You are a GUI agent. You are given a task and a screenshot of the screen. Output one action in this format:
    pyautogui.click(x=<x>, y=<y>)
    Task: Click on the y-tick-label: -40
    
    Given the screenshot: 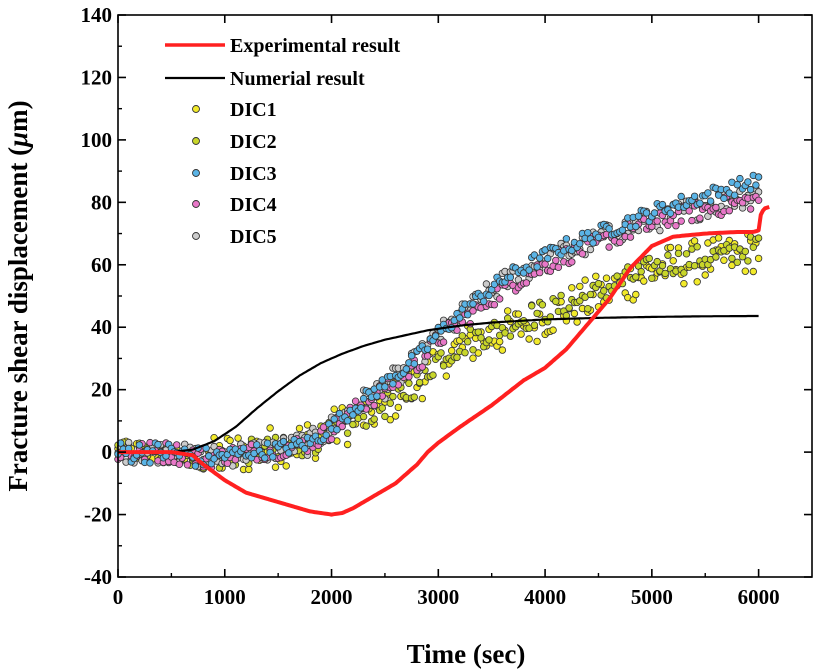 What is the action you would take?
    pyautogui.click(x=98, y=577)
    